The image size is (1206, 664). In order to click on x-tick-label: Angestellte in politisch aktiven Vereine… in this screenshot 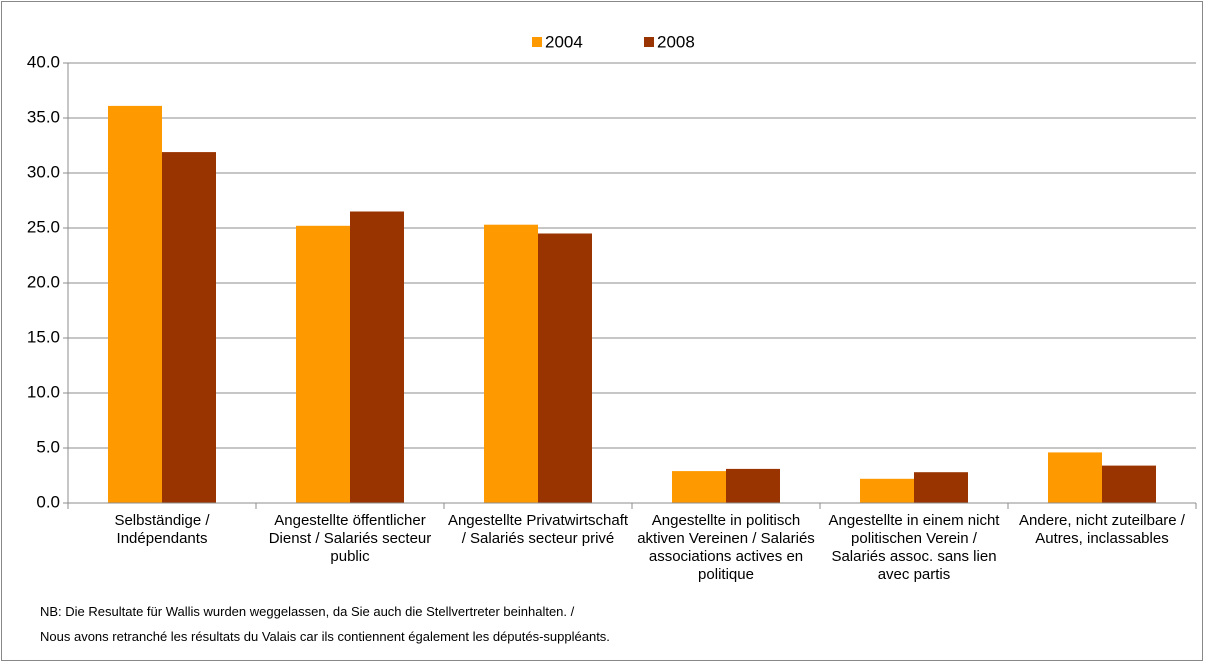, I will do `click(726, 547)`.